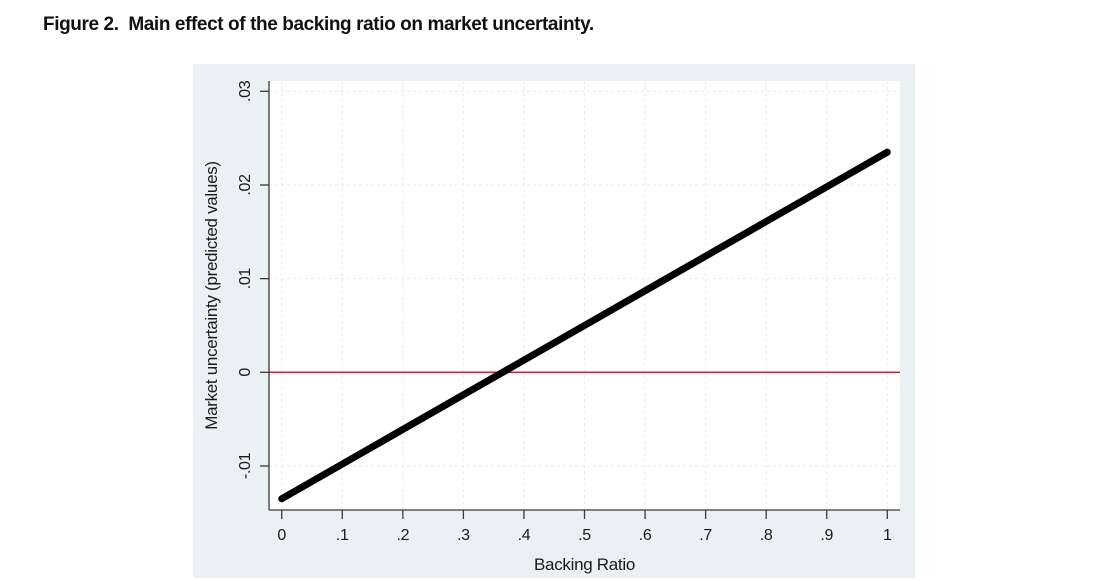  Describe the element at coordinates (766, 535) in the screenshot. I see `x-tick-label: .8` at that location.